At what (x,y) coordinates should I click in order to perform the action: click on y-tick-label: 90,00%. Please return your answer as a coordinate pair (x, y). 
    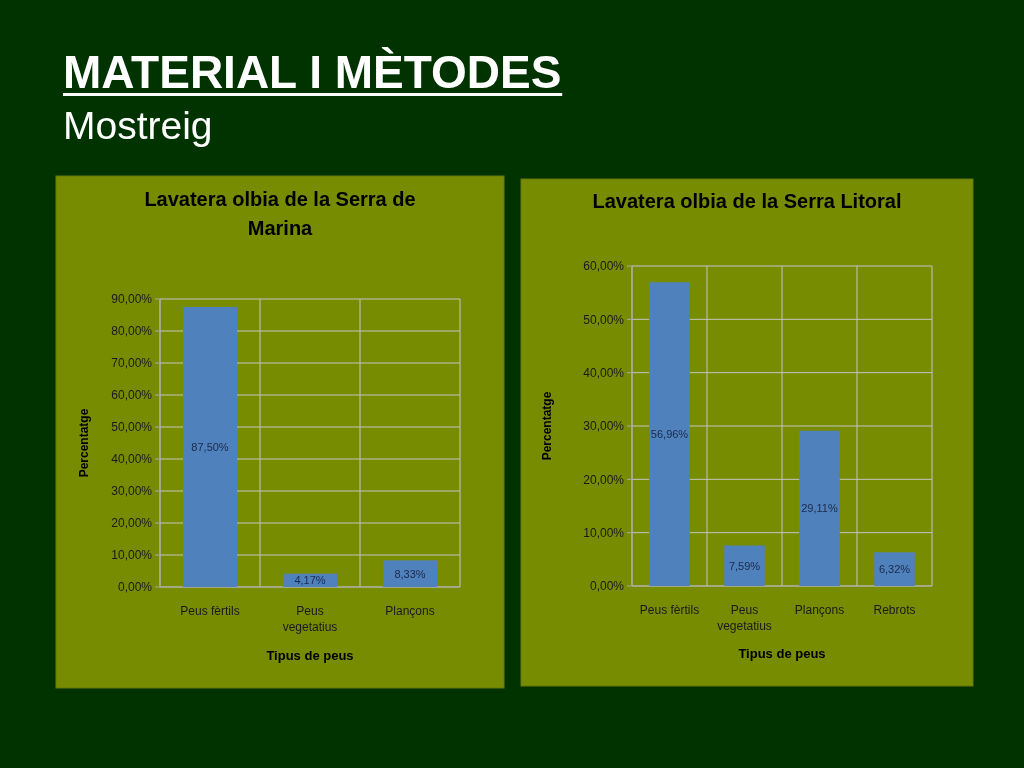
    Looking at the image, I should click on (132, 299).